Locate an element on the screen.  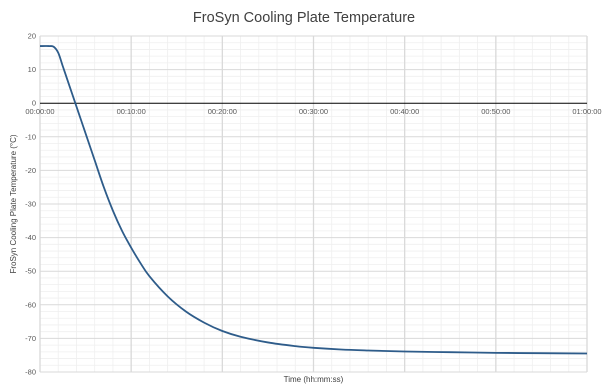
chart-title: FroSyn Cooling Plate Temperature is located at coordinates (304, 18).